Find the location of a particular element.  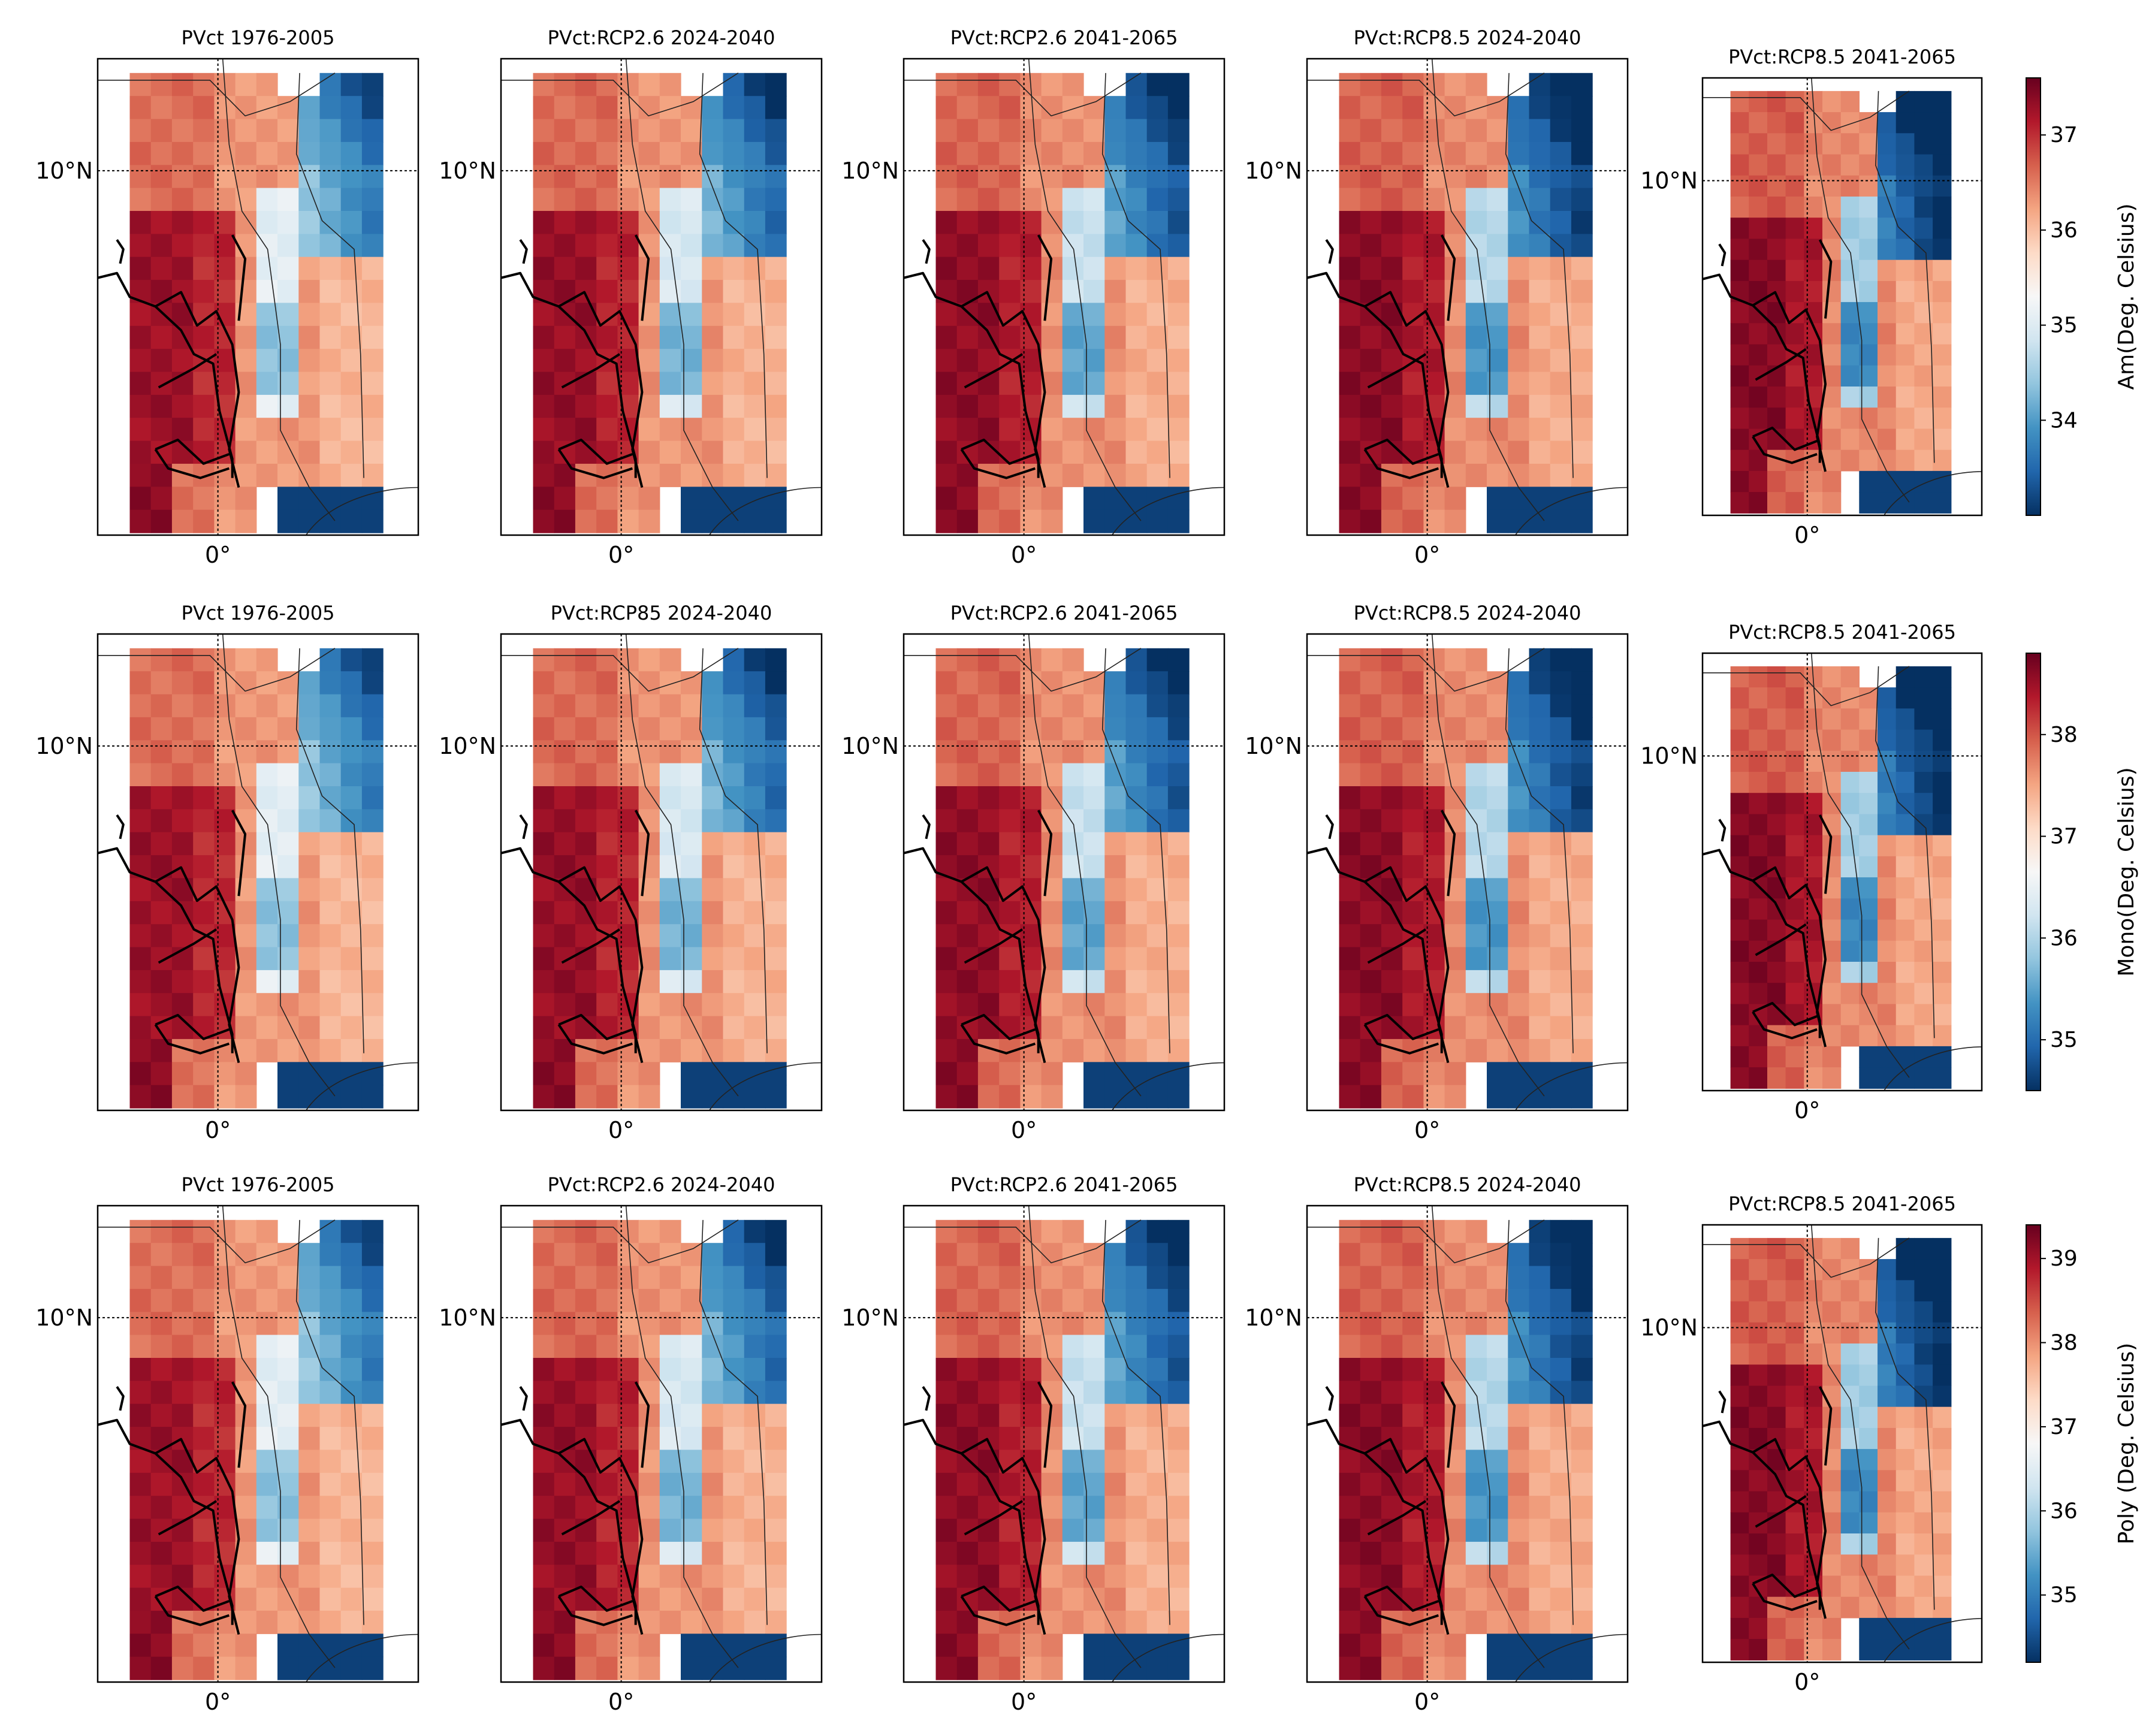

map-frame is located at coordinates (257, 872).